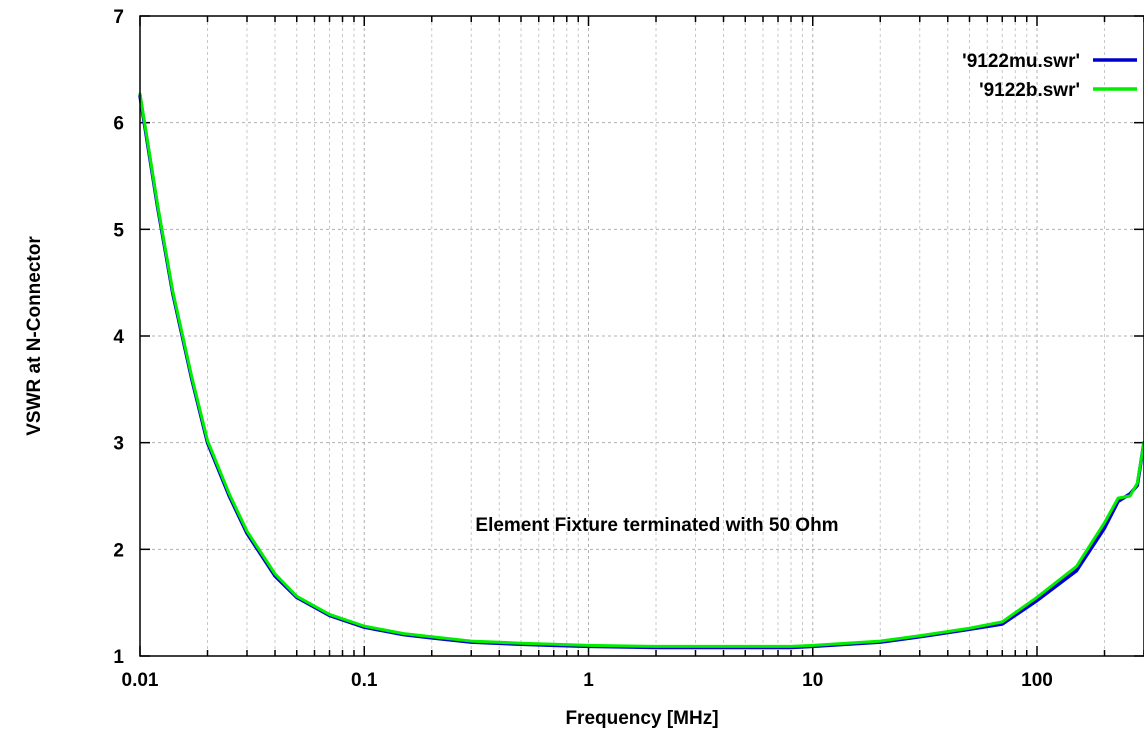 Image resolution: width=1144 pixels, height=735 pixels. I want to click on x-tick-label: 0.01, so click(140, 680).